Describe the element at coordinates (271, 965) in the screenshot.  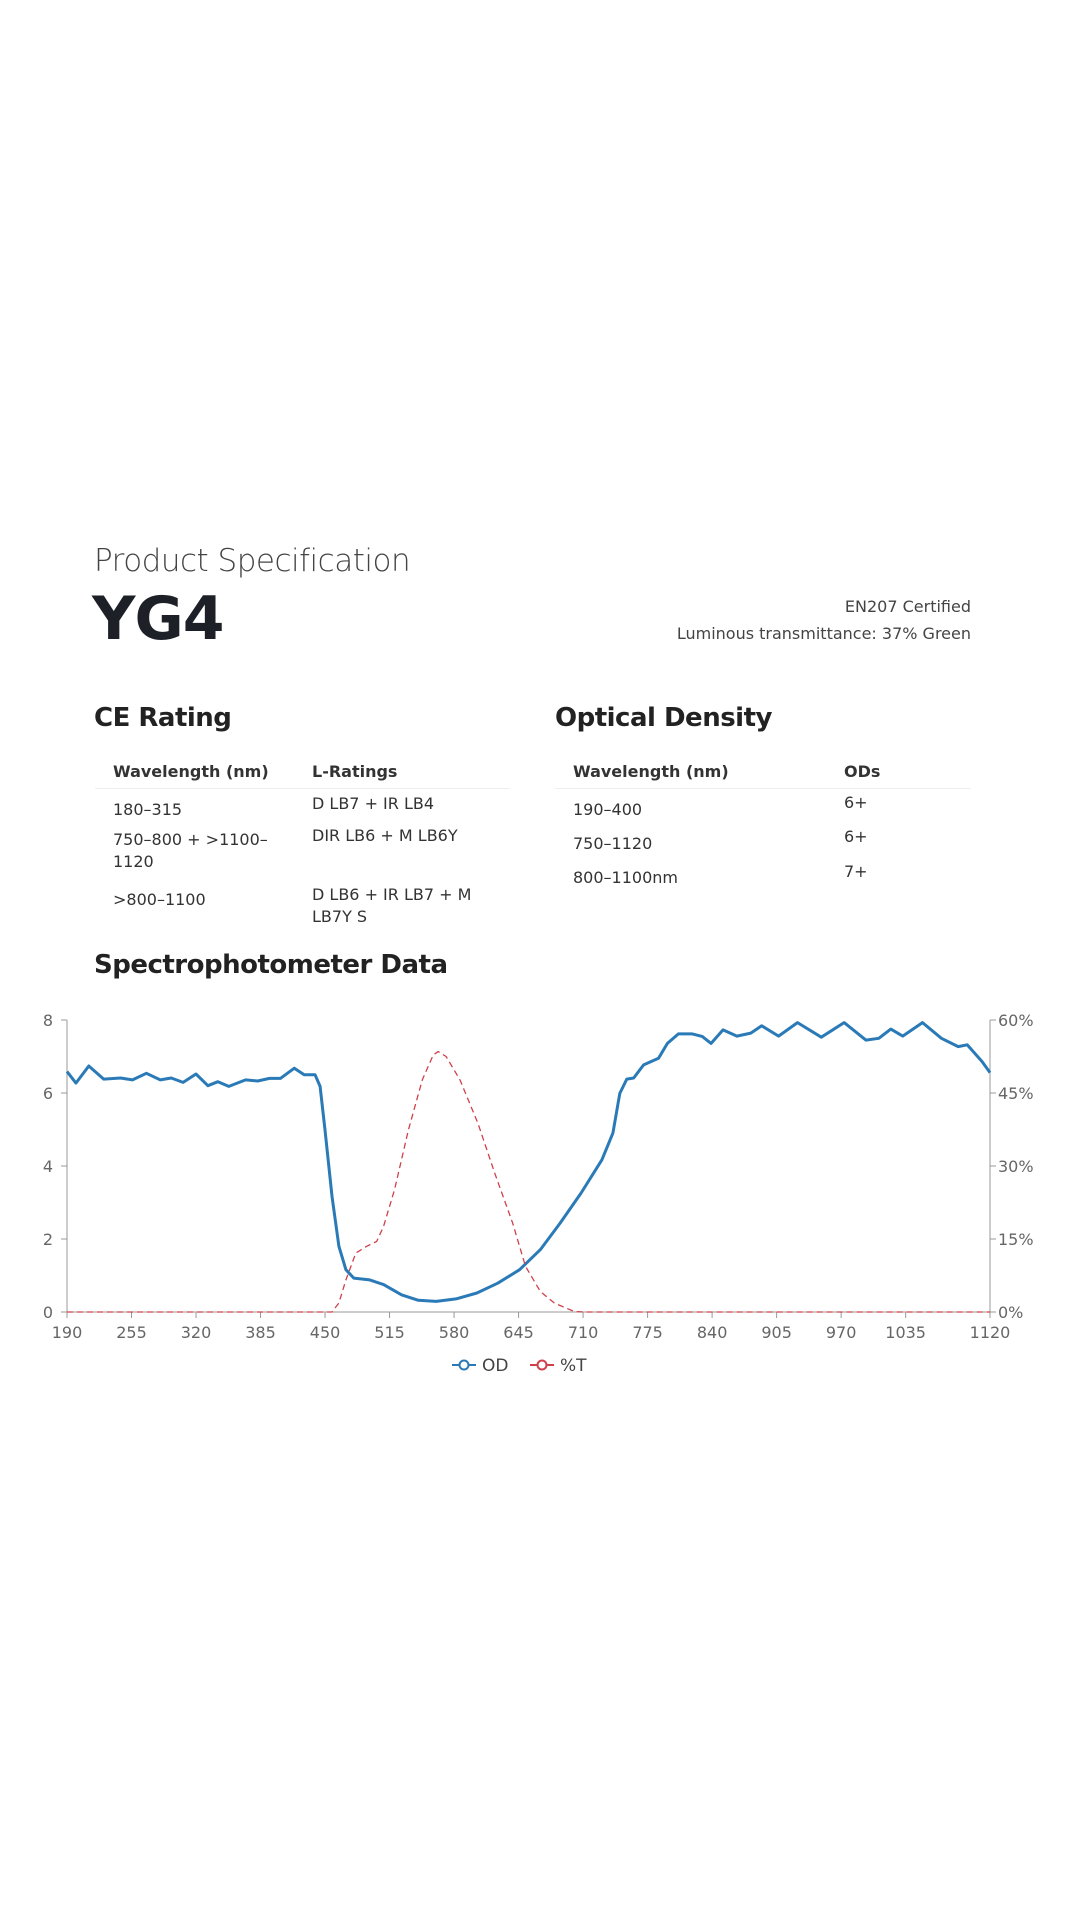
I see `spectro-heading: Spectrophotometer Data` at that location.